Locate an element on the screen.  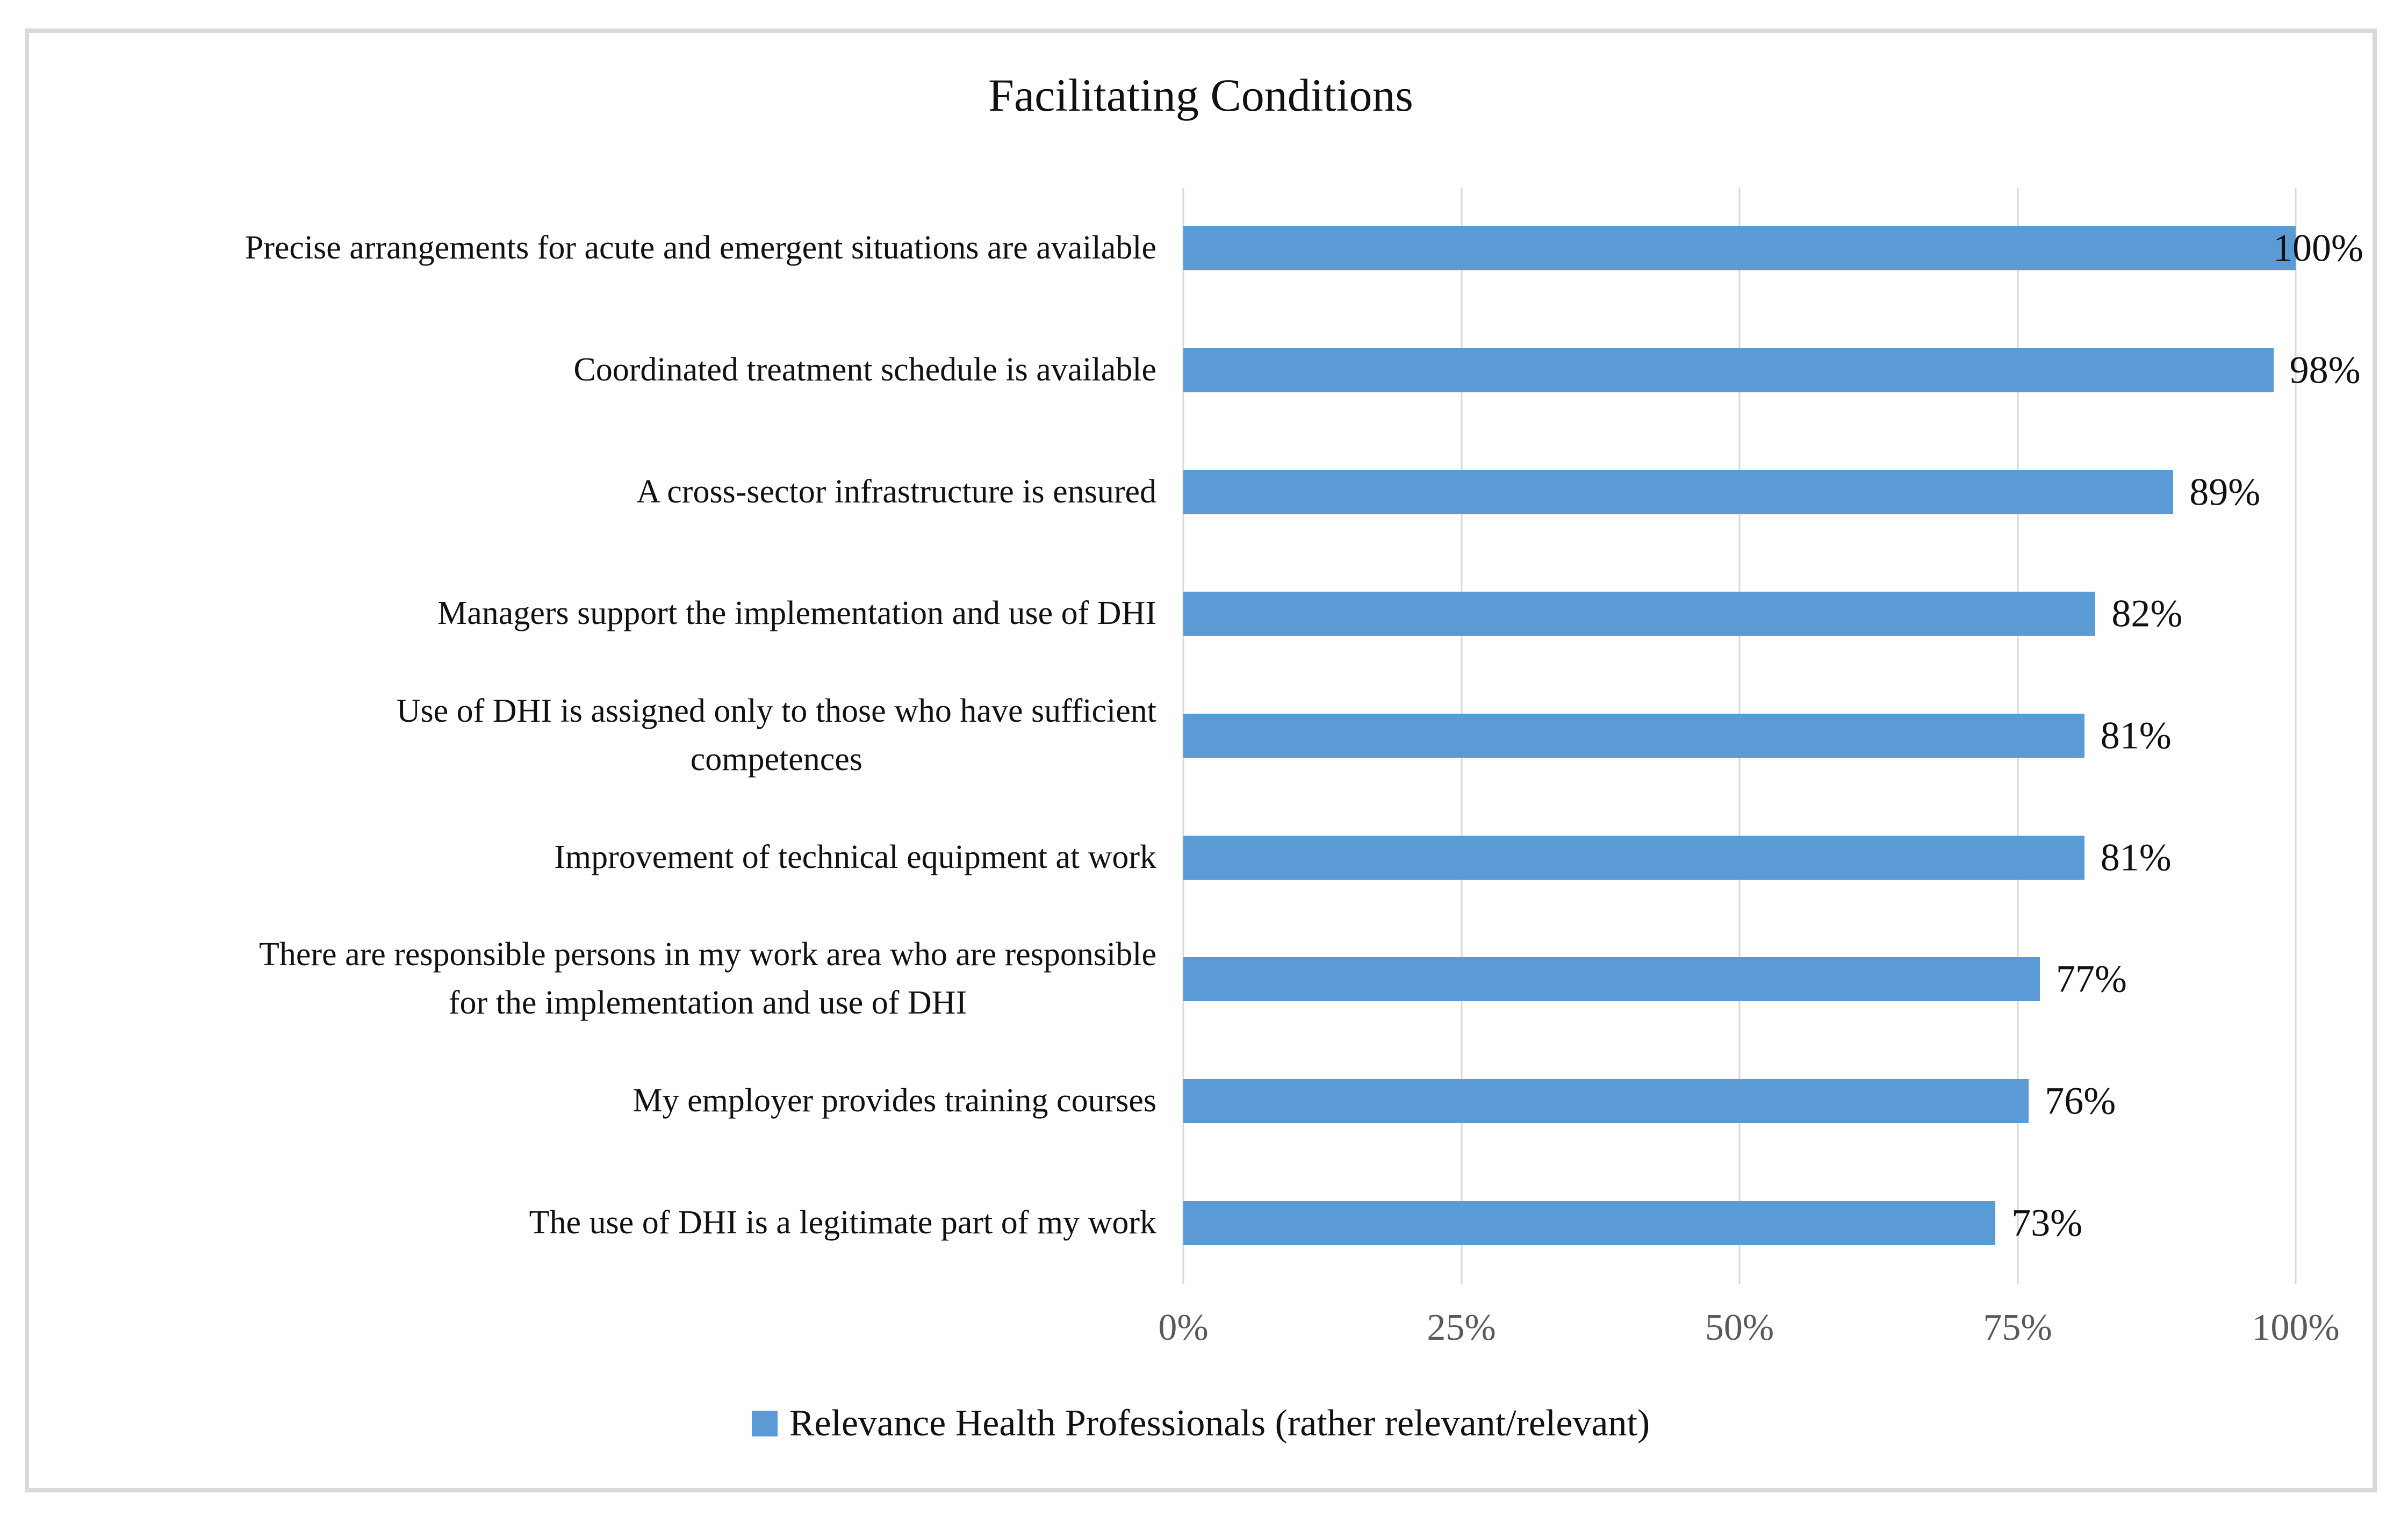
bar-cell: 82% is located at coordinates (1778, 614).